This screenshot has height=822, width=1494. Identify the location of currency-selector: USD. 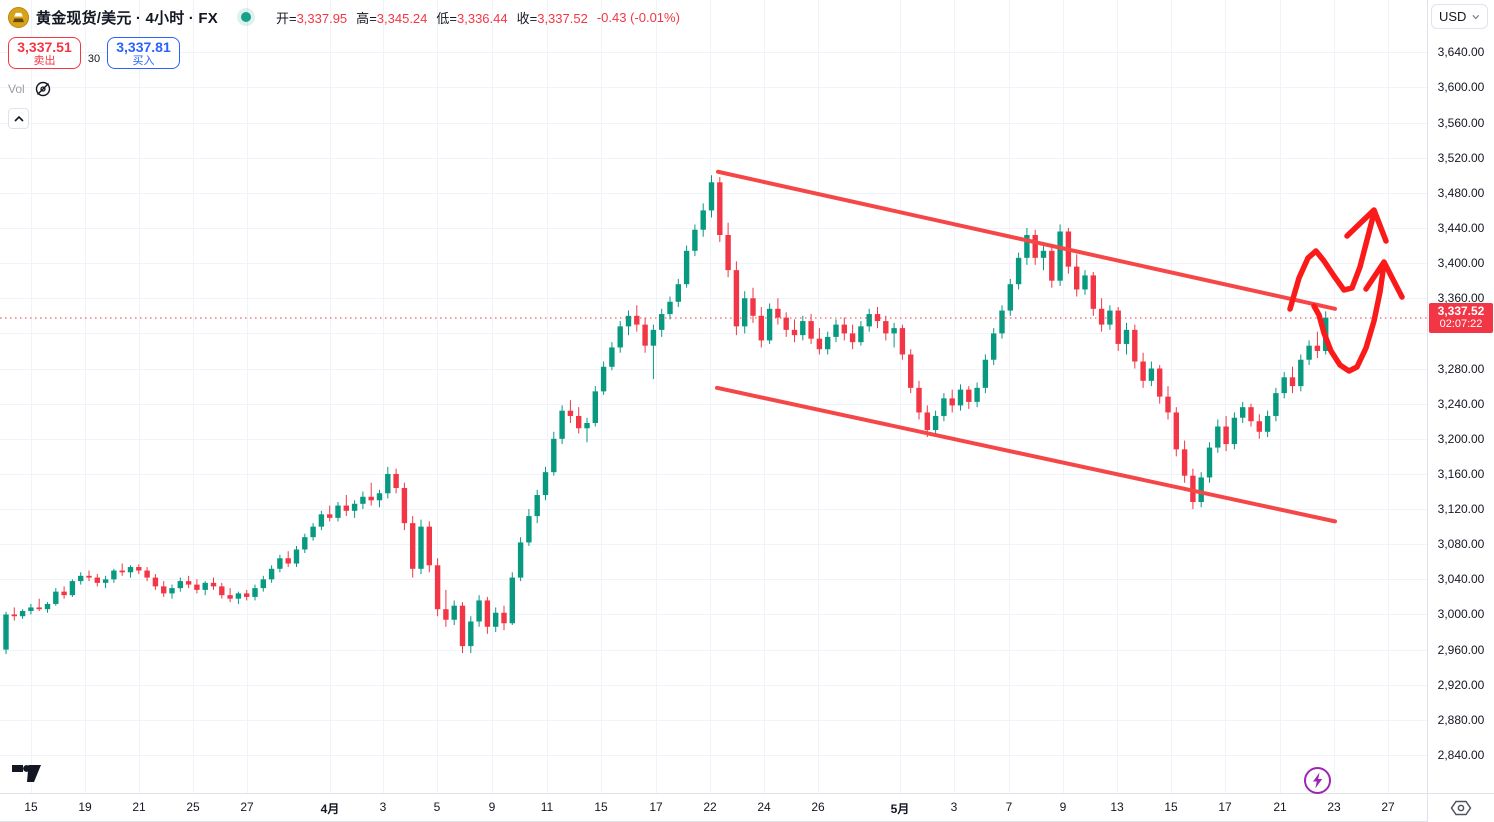
(1459, 16).